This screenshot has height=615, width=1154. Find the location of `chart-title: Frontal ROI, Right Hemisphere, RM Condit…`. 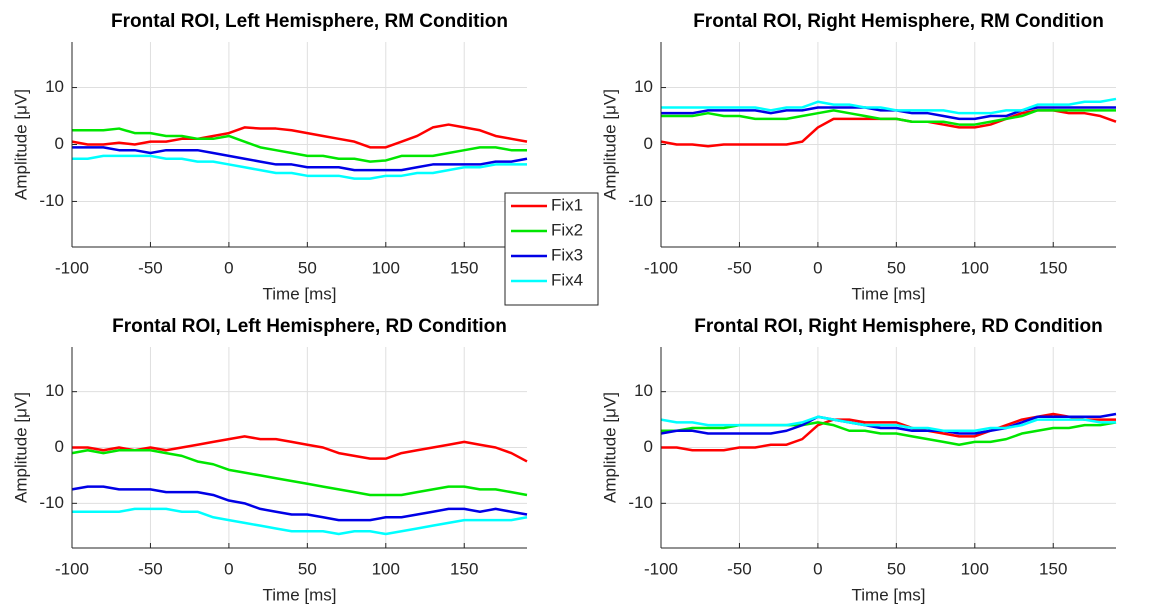

chart-title: Frontal ROI, Right Hemisphere, RM Condit… is located at coordinates (898, 21).